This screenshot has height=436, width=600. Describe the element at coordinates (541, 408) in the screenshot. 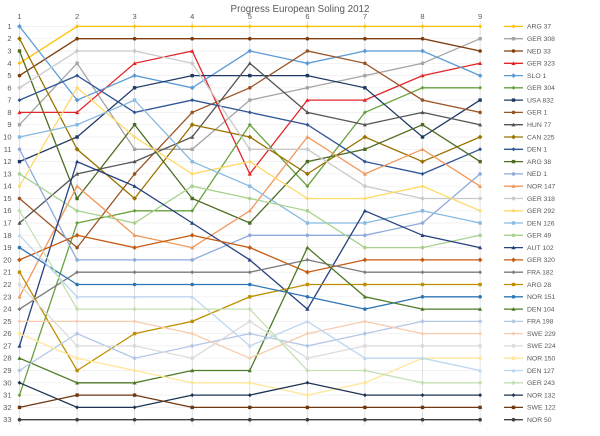

I see `svg-text: SWE 122` at that location.